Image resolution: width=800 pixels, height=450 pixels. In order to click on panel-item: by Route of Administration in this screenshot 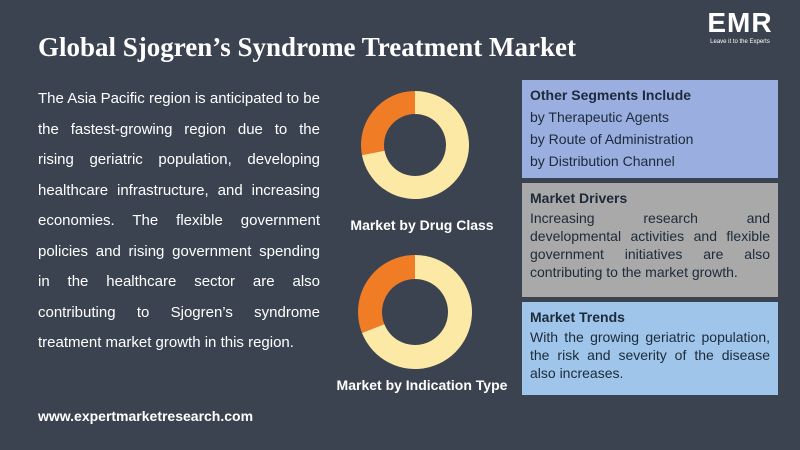, I will do `click(612, 139)`.